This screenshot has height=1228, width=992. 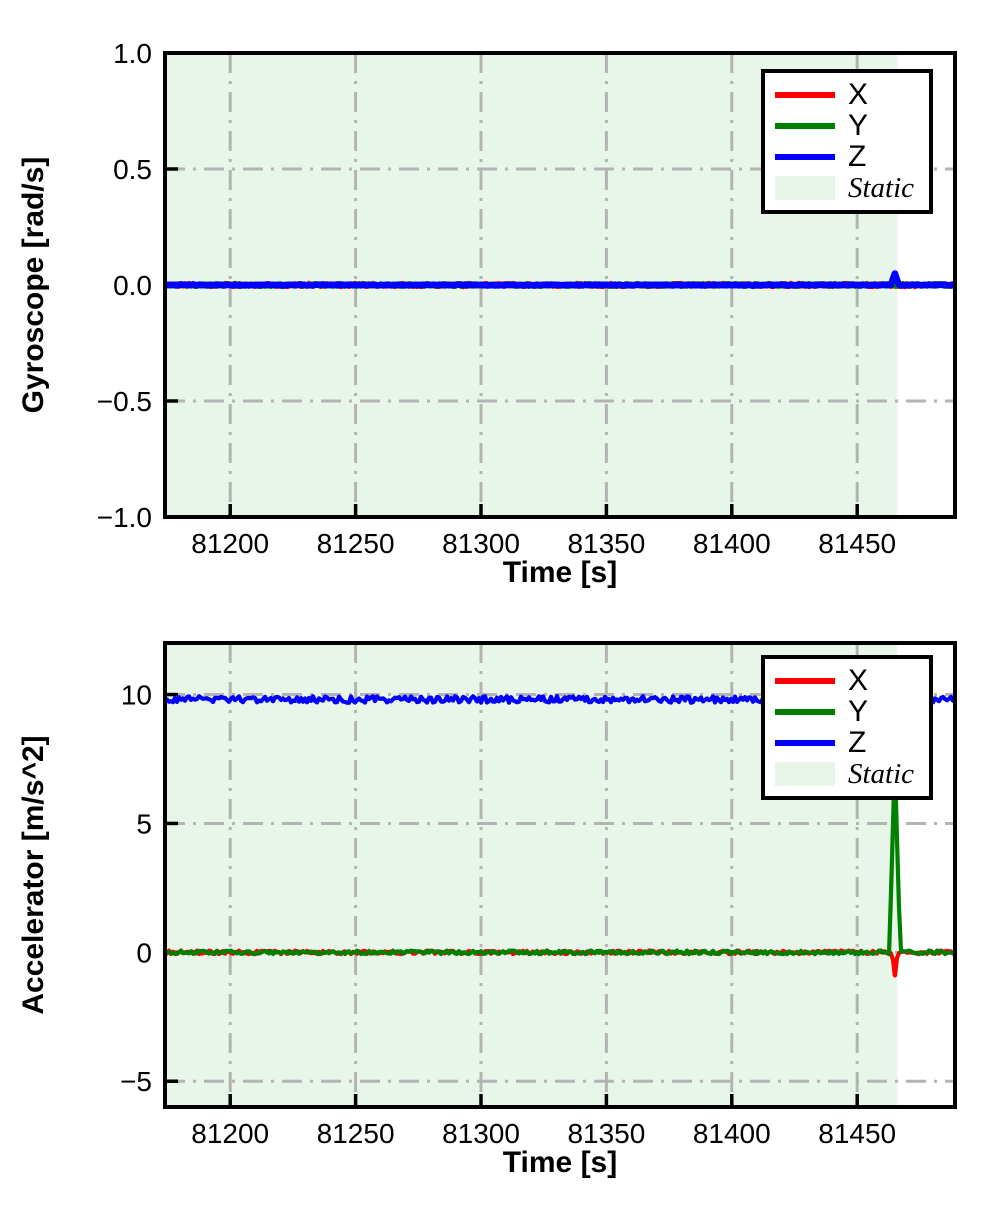 What do you see at coordinates (560, 1162) in the screenshot?
I see `time-x-axis-label-bottom: Time [s]` at bounding box center [560, 1162].